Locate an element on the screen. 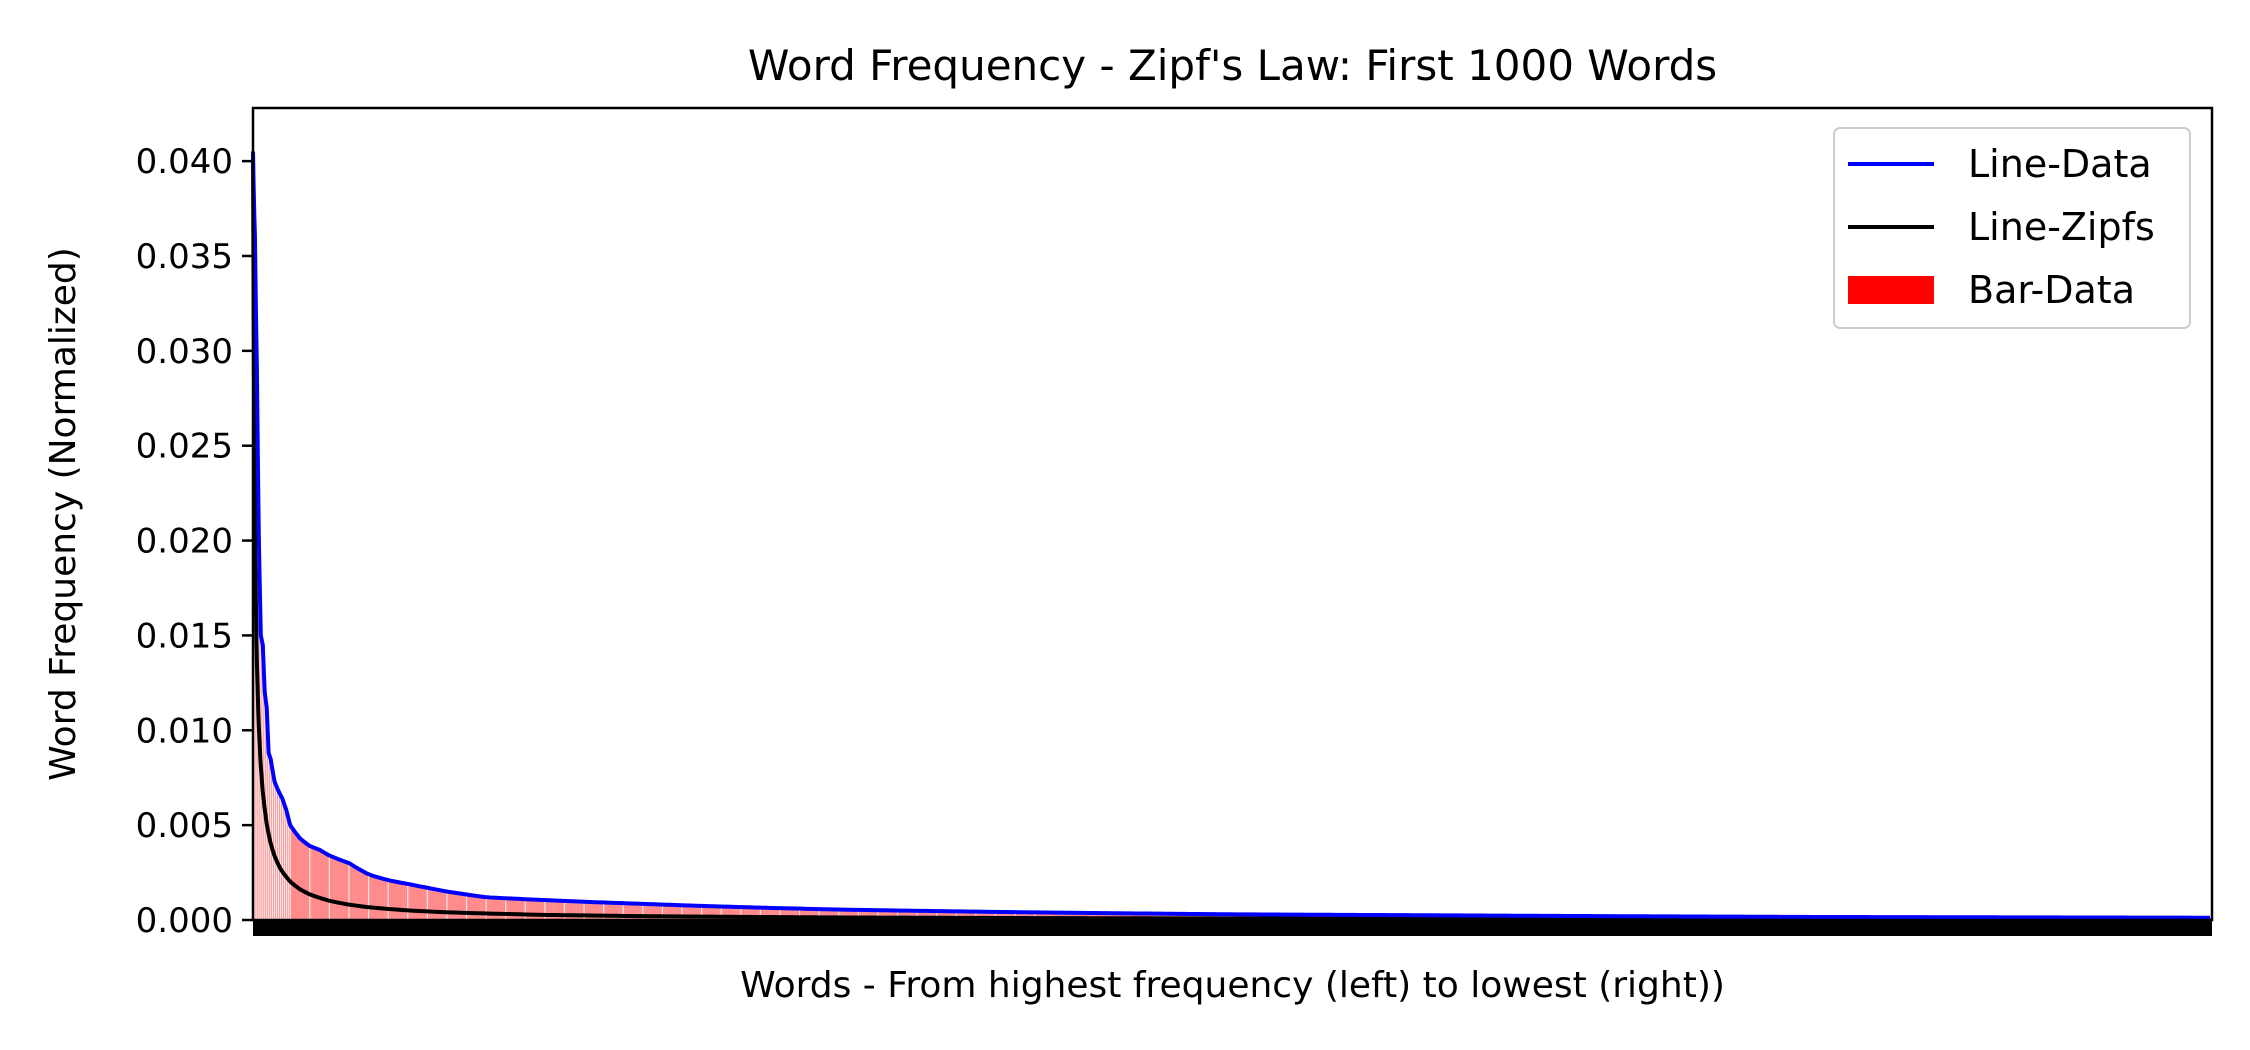 The width and height of the screenshot is (2250, 1050). legend: Line-Data Line-Zipfs Bar-Data is located at coordinates (2012, 228).